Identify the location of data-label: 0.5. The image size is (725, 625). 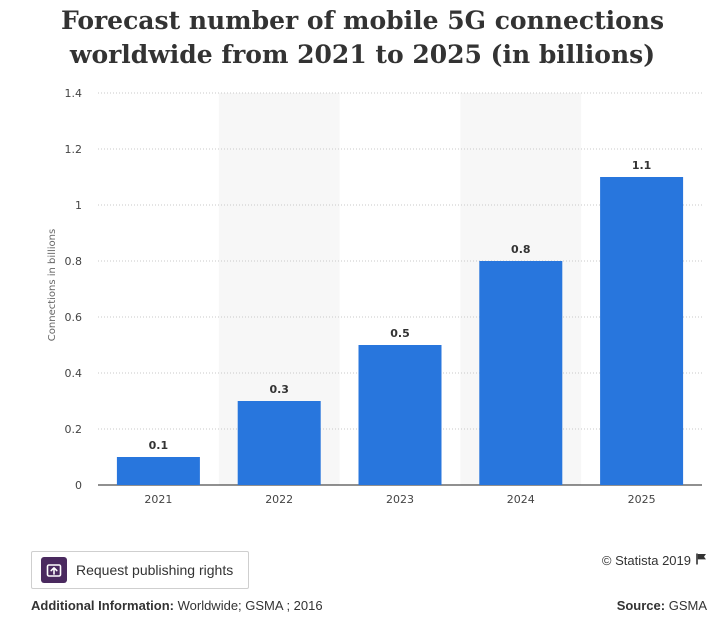
(400, 333).